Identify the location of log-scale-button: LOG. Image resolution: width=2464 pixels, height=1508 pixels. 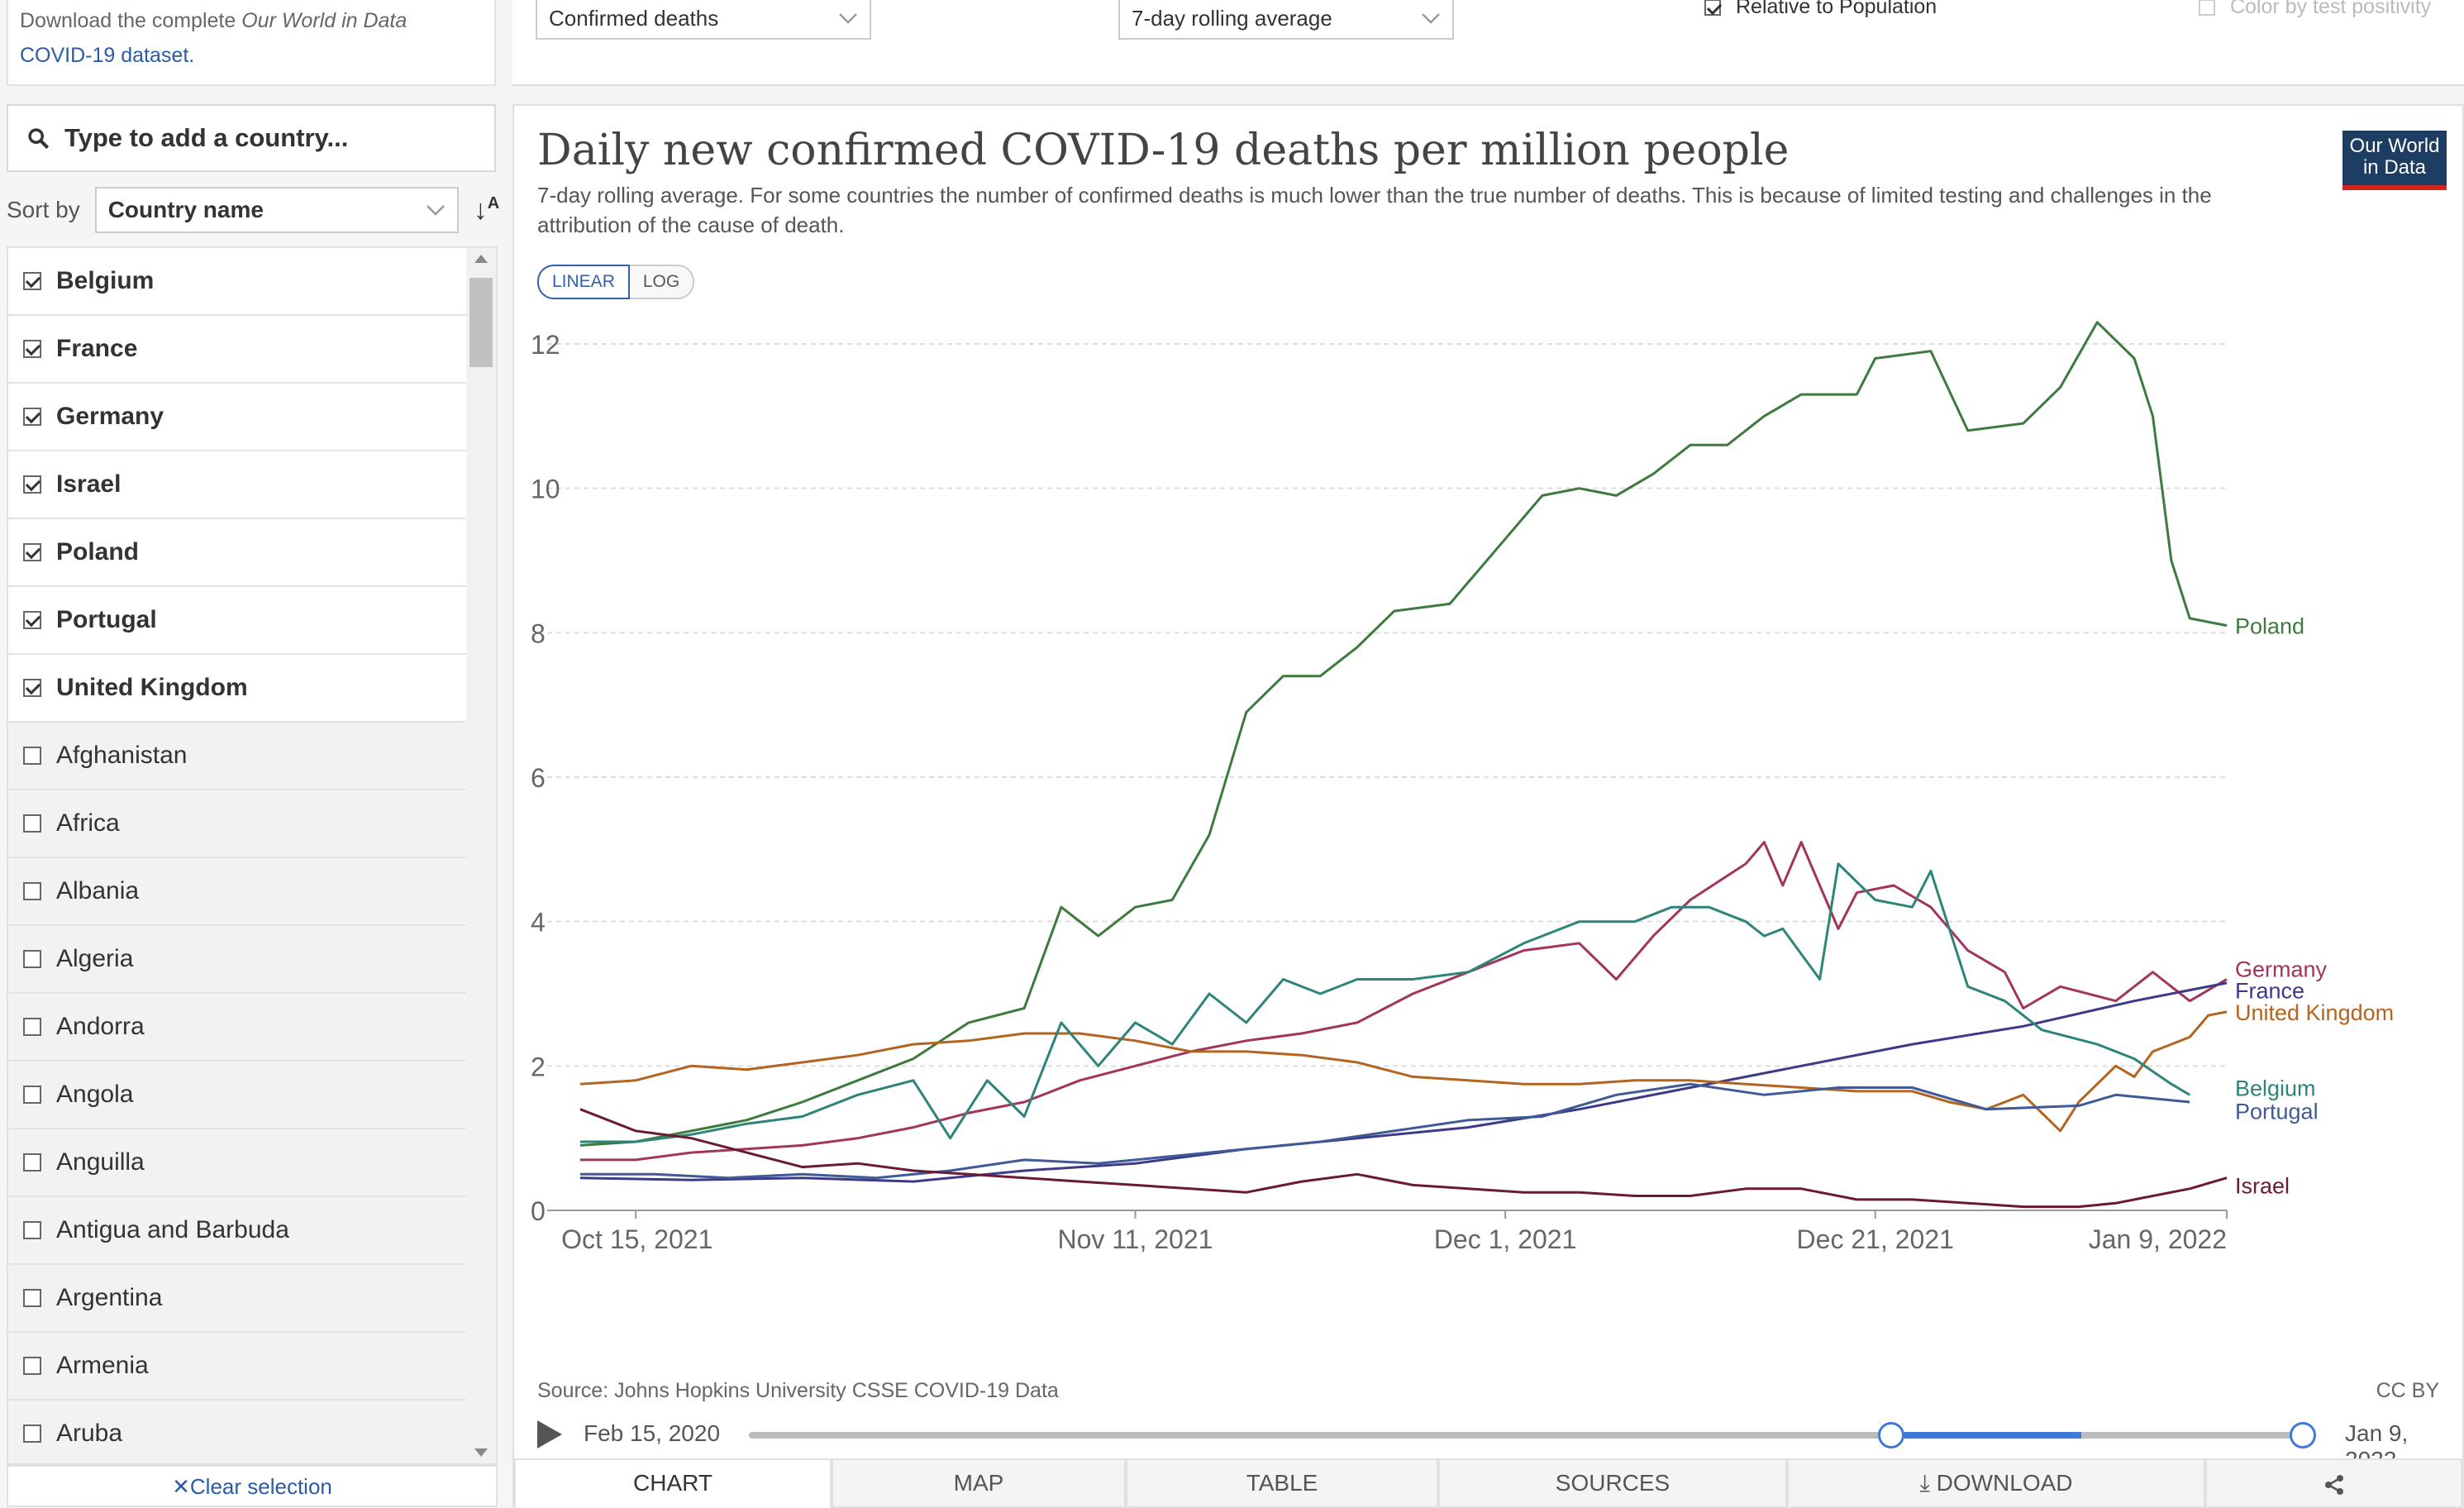
(662, 282).